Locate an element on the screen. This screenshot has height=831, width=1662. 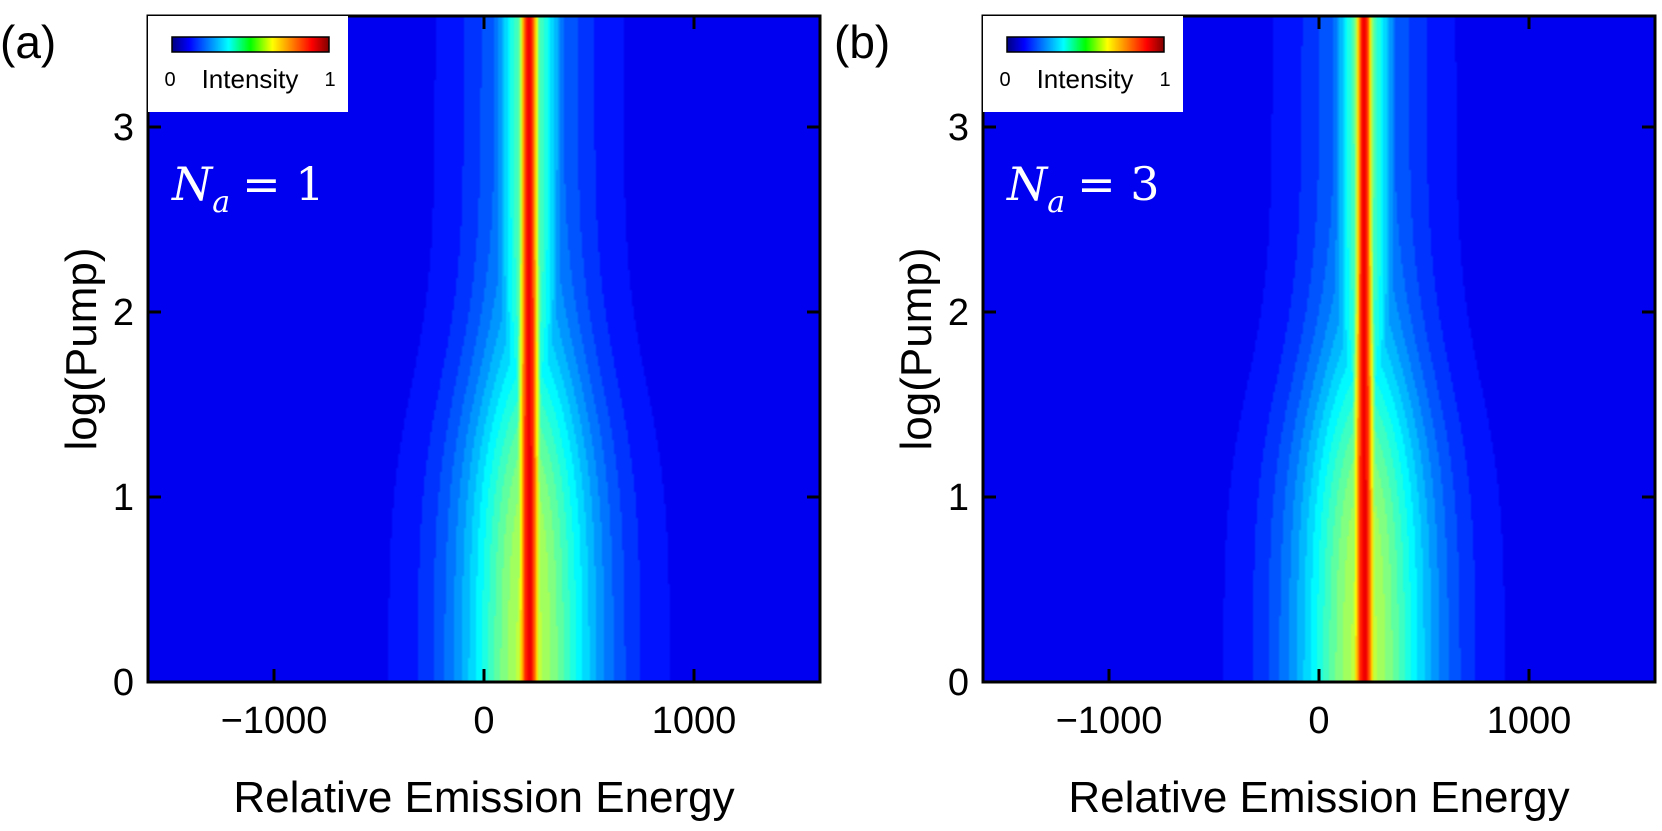
x-axis-title-a: Relative Emission Energy is located at coordinates (483, 797).